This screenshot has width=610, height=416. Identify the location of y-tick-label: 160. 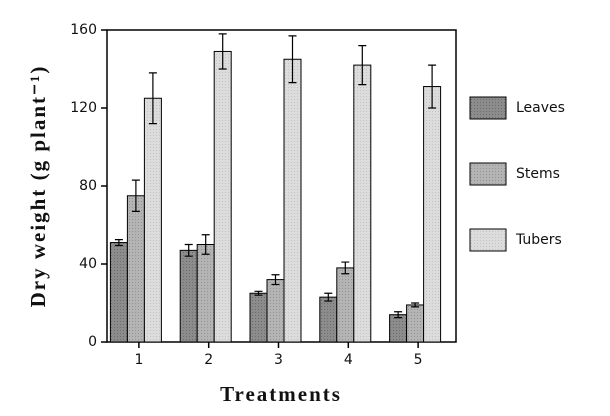
(83, 30).